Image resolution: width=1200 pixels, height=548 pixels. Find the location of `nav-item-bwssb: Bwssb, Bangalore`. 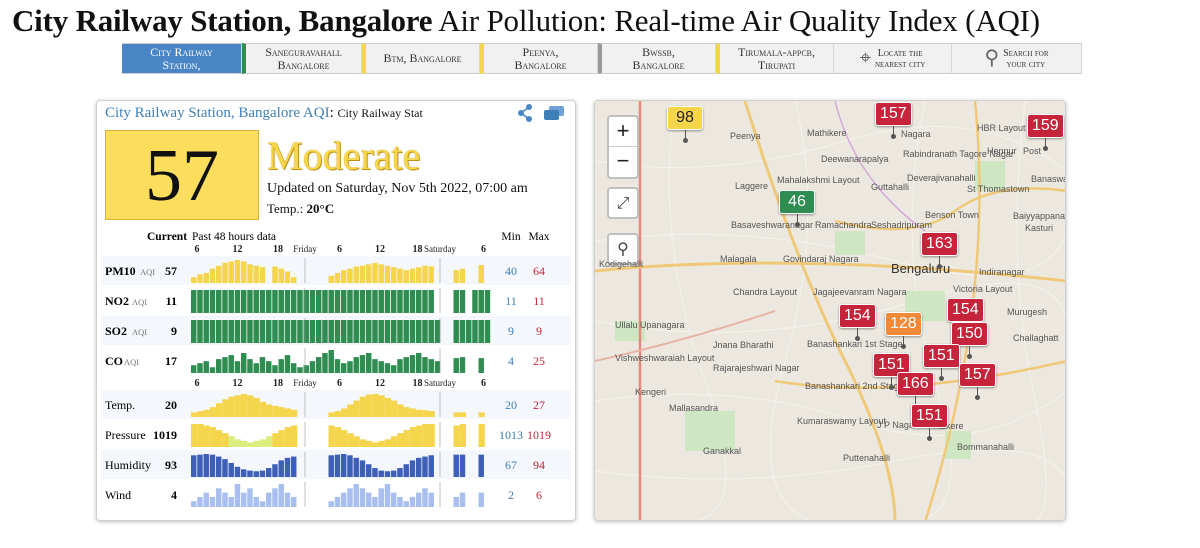

nav-item-bwssb: Bwssb, Bangalore is located at coordinates (657, 58).